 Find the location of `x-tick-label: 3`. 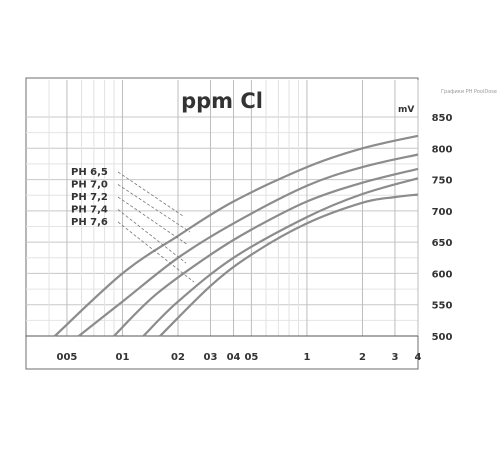

x-tick-label: 3 is located at coordinates (394, 357).